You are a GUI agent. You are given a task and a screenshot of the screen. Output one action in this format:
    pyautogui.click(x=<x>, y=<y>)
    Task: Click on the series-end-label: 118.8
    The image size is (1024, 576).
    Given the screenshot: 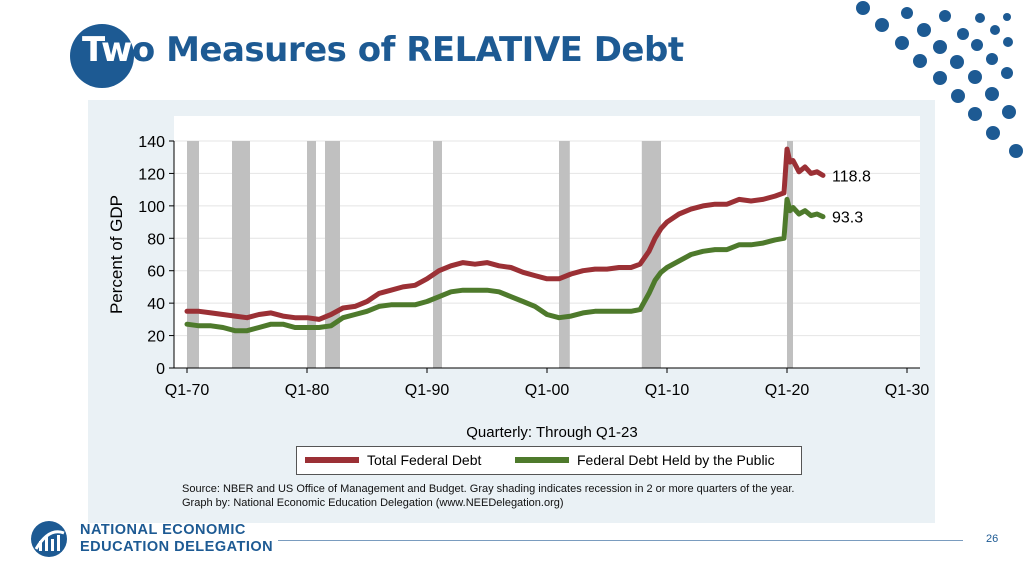 What is the action you would take?
    pyautogui.click(x=851, y=176)
    